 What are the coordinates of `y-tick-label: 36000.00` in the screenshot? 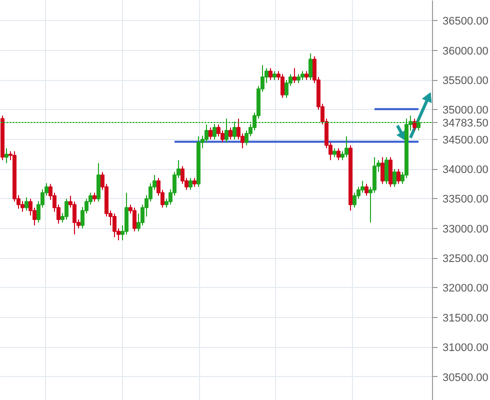 It's located at (465, 51).